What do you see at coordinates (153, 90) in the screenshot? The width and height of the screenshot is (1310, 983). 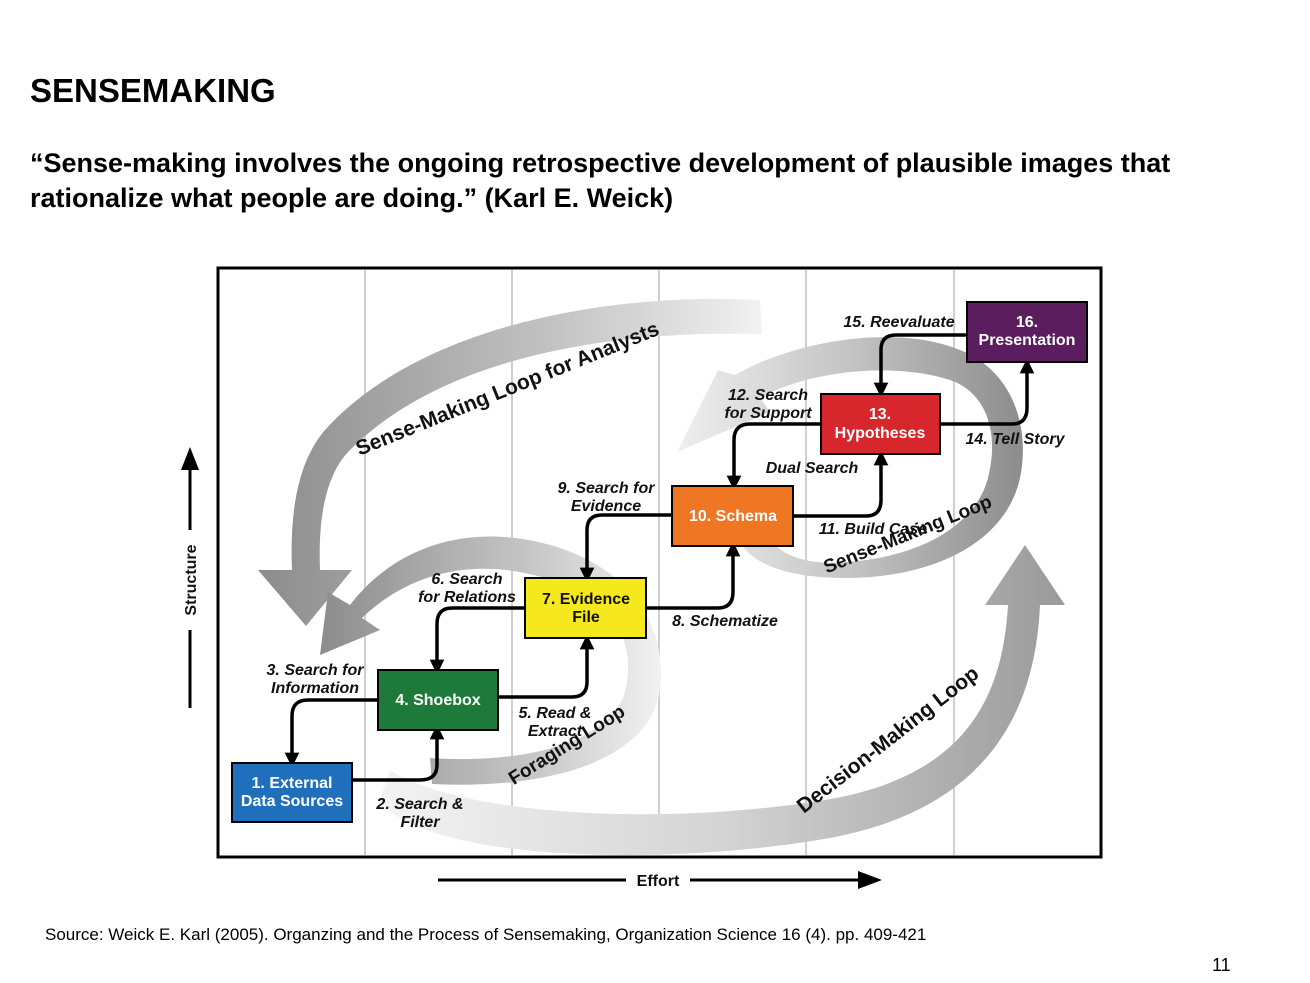 I see `slide-title: SENSEMAKING` at bounding box center [153, 90].